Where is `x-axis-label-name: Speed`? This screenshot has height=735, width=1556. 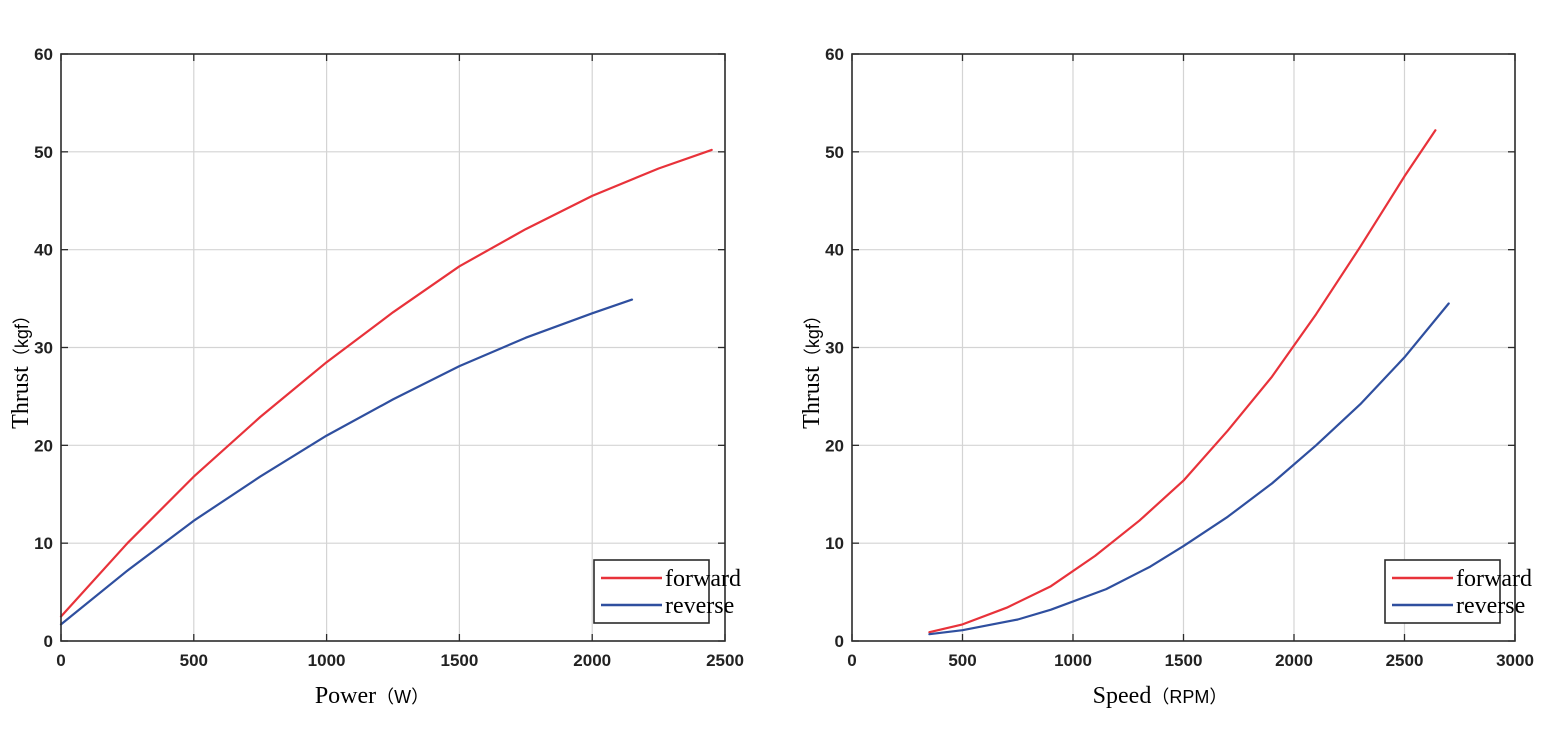
x-axis-label-name: Speed is located at coordinates (1122, 696).